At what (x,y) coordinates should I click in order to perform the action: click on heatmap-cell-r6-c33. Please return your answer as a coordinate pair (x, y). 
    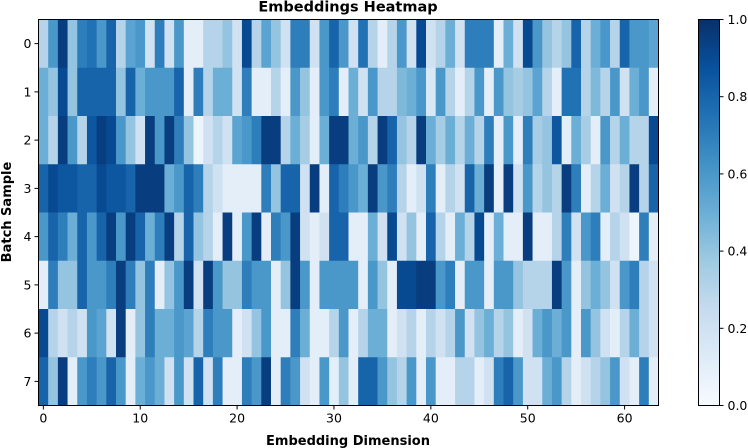
    Looking at the image, I should click on (363, 333).